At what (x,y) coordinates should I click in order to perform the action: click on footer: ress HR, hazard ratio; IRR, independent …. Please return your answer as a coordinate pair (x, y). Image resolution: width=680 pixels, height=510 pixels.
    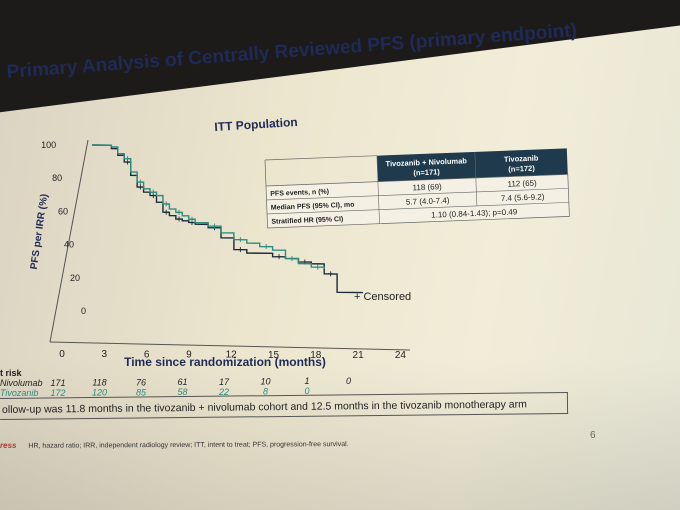
    Looking at the image, I should click on (174, 444).